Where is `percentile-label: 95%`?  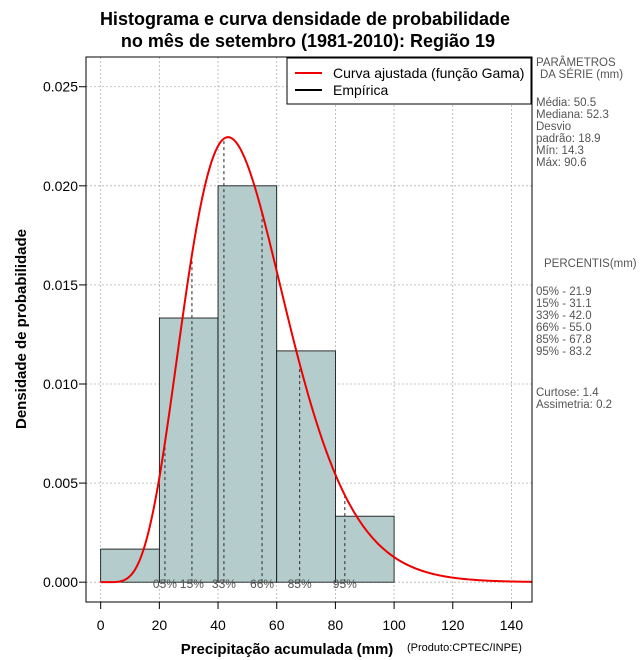 percentile-label: 95% is located at coordinates (345, 584).